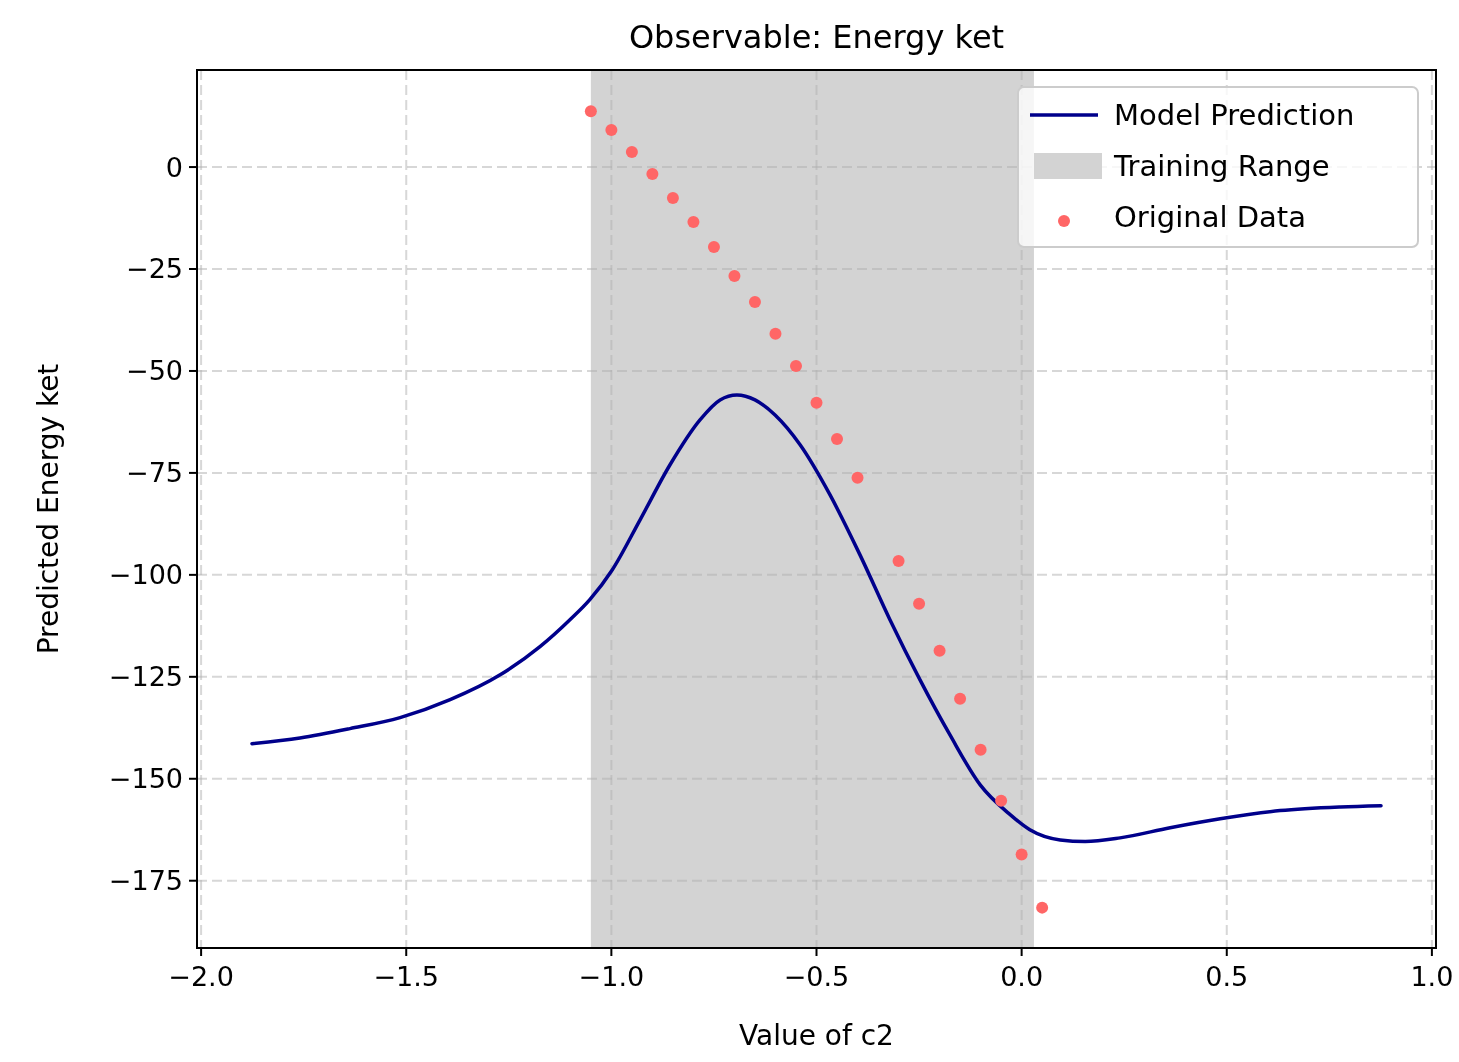  I want to click on x-tick-label: −0.5, so click(816, 976).